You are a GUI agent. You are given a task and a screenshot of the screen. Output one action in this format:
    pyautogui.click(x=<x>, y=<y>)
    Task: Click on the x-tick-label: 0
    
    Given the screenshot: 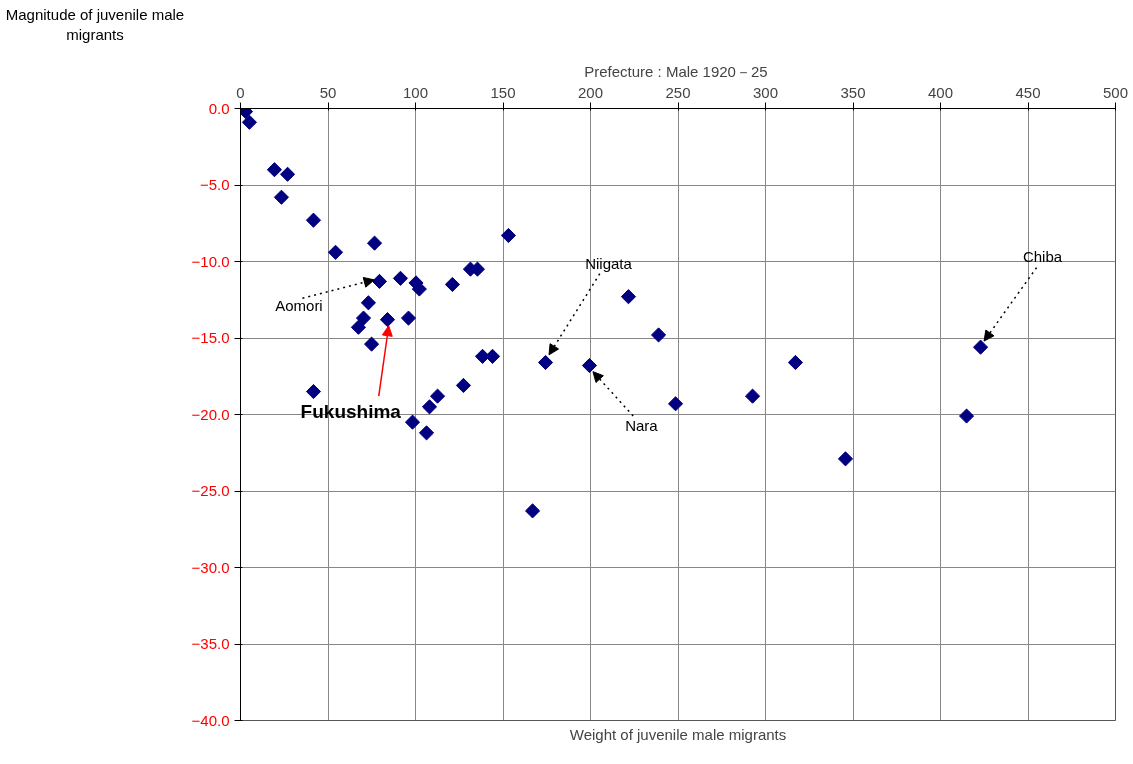 What is the action you would take?
    pyautogui.click(x=240, y=92)
    